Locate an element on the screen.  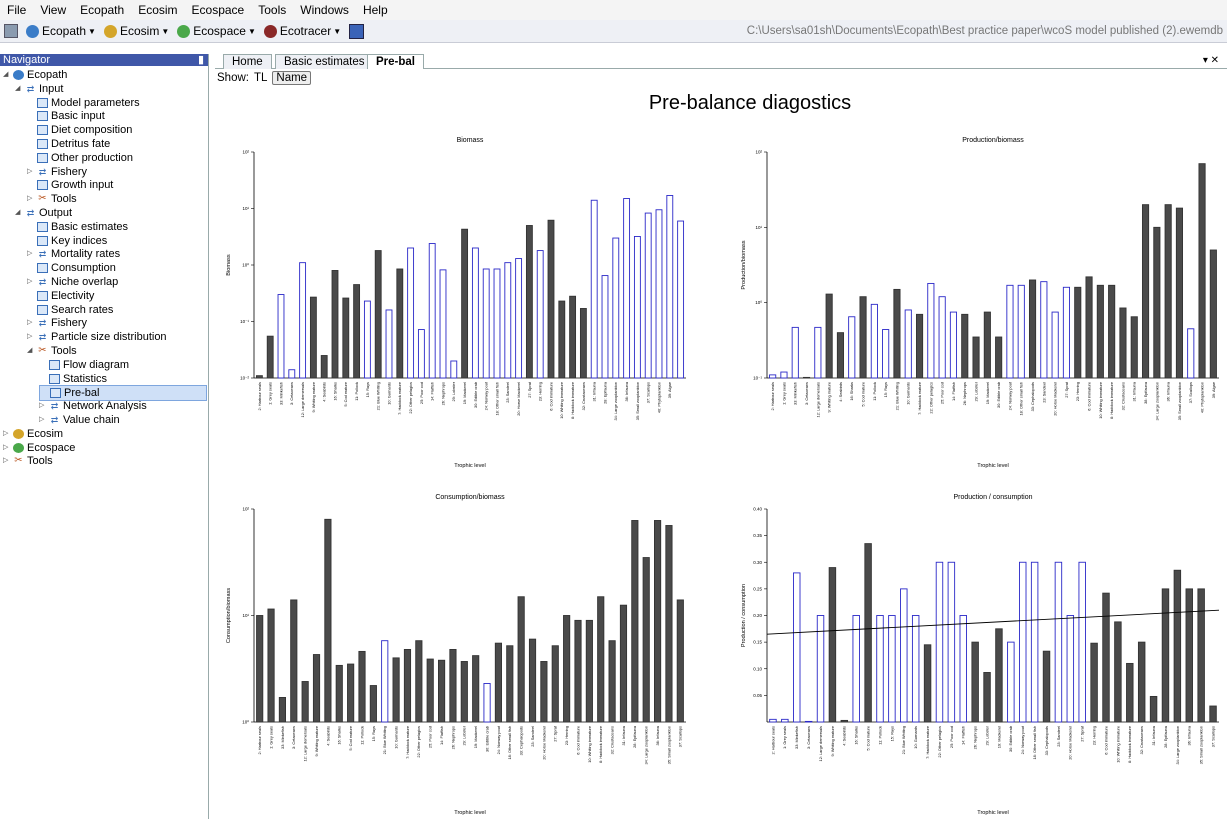
nav-item-label: Other production is located at coordinates (92, 157).